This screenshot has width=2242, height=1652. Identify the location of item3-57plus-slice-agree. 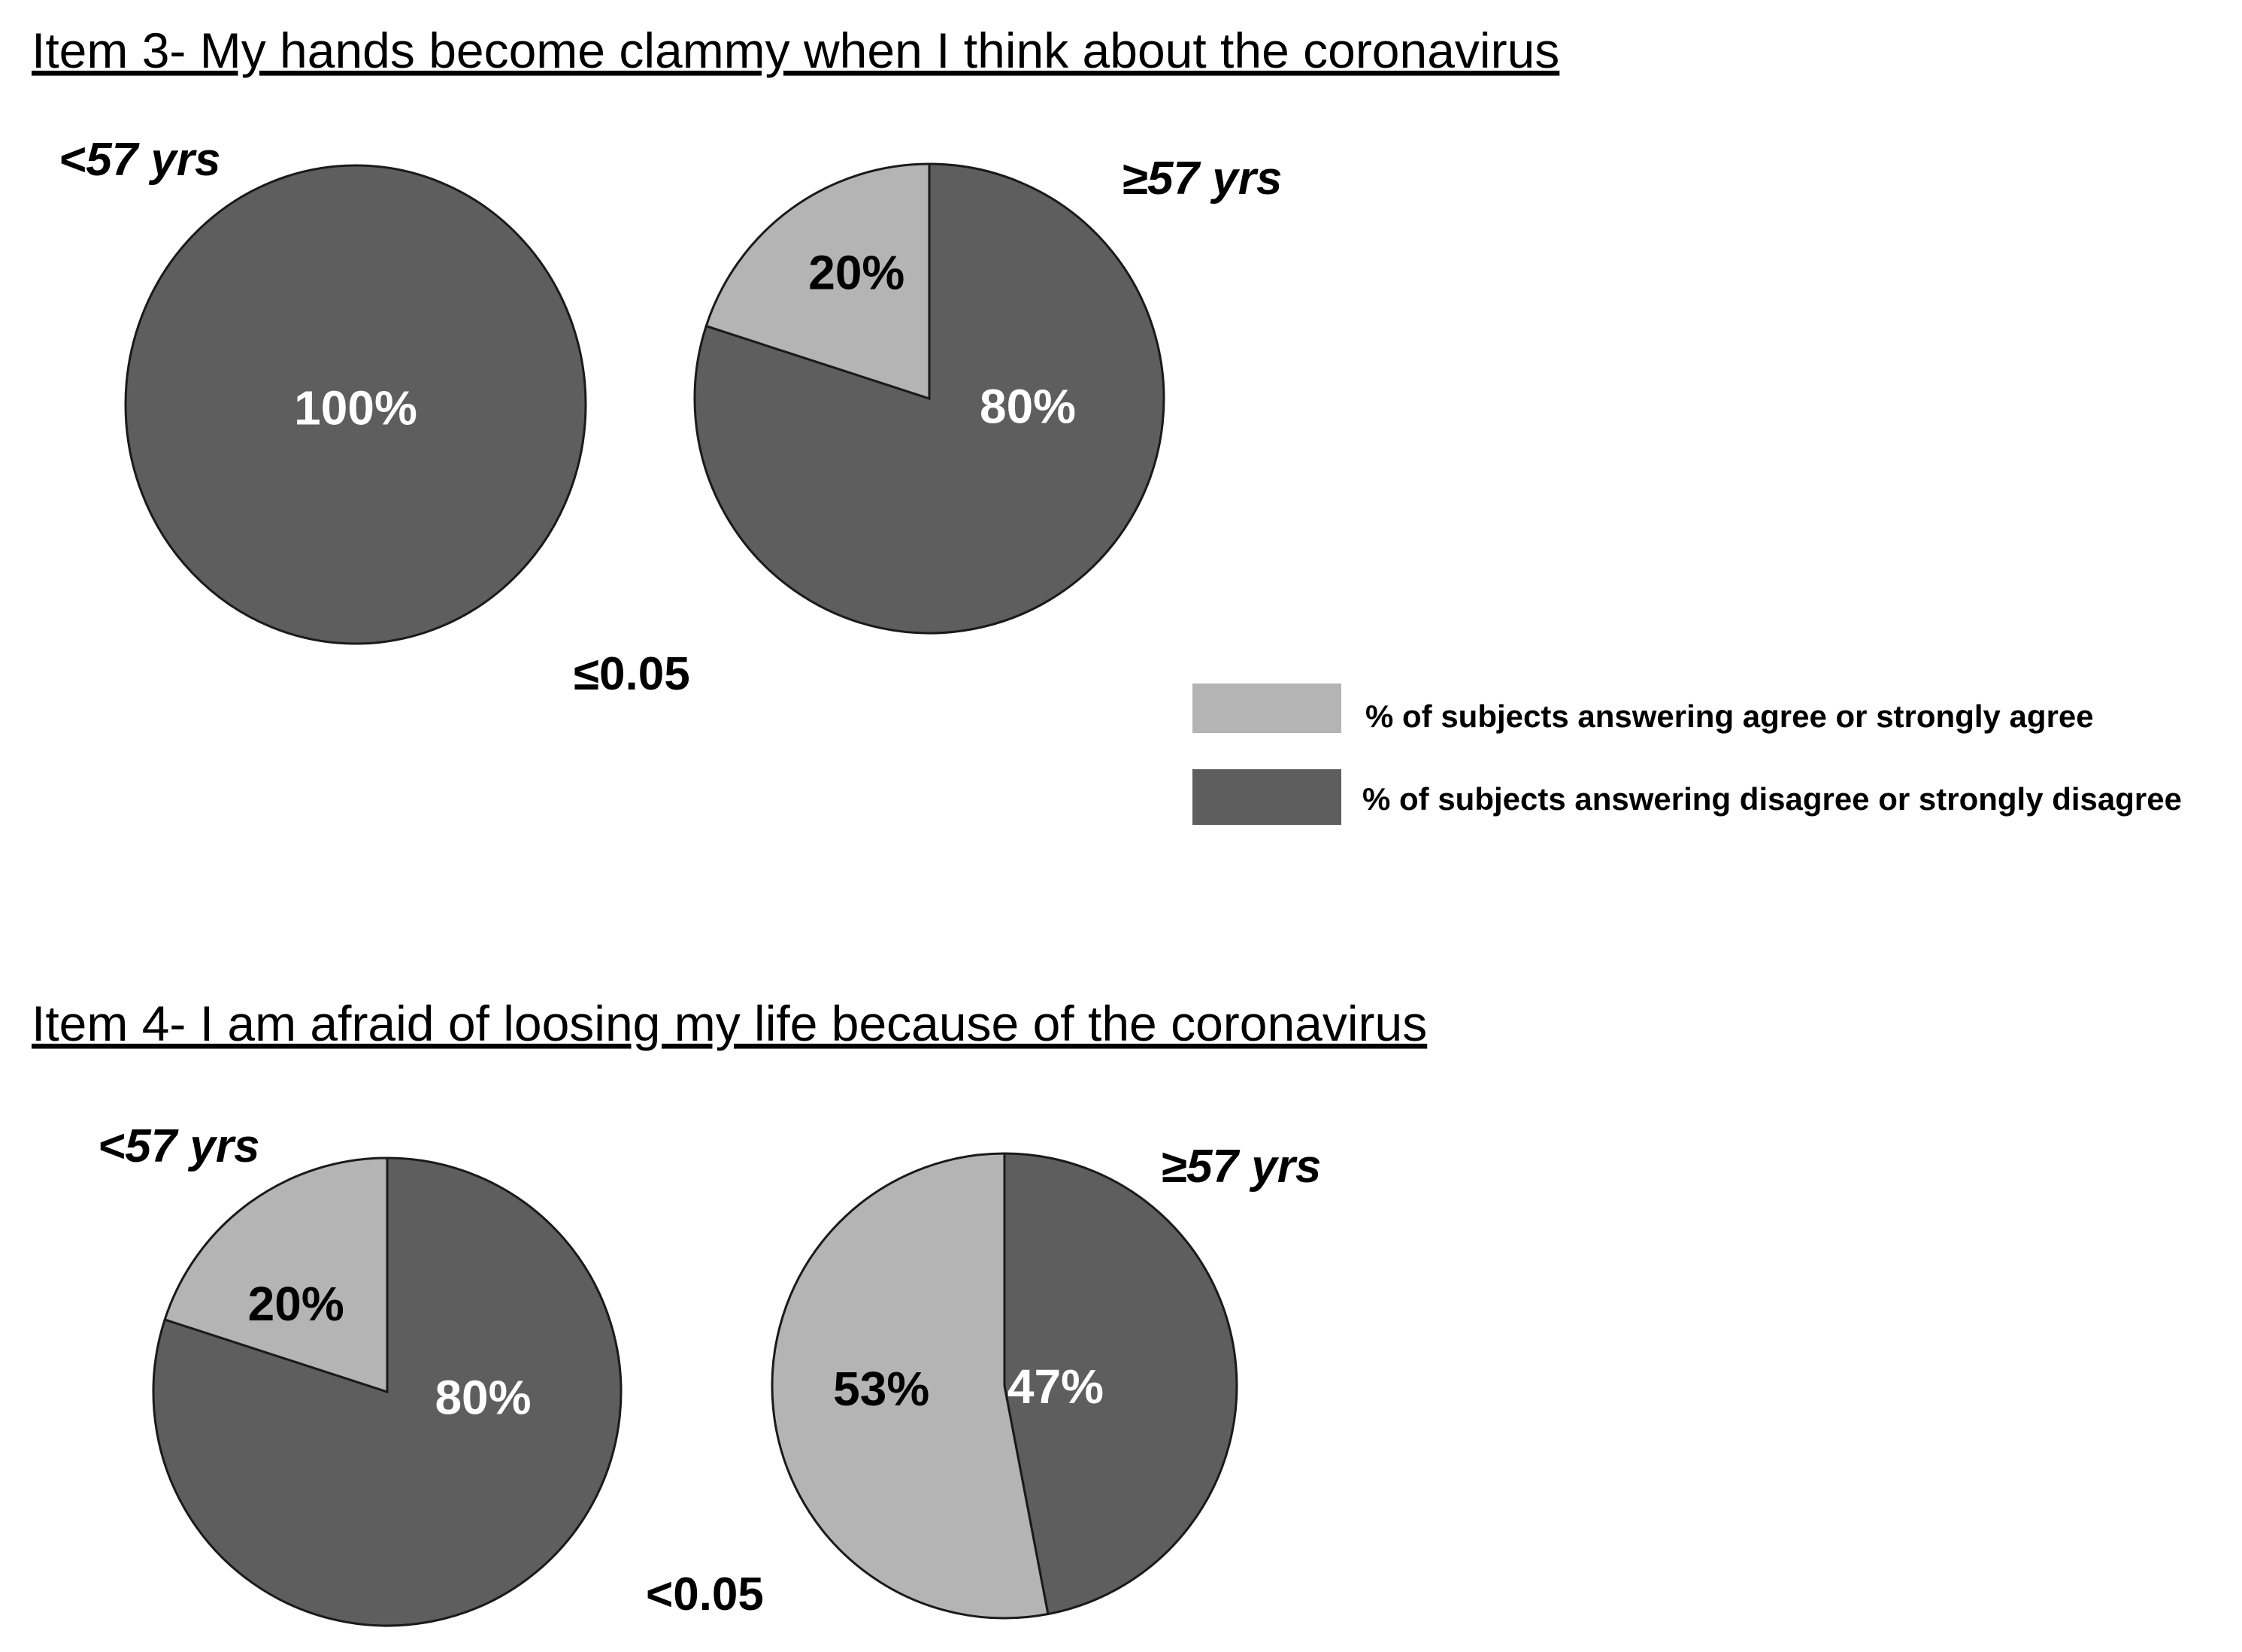
(817, 281).